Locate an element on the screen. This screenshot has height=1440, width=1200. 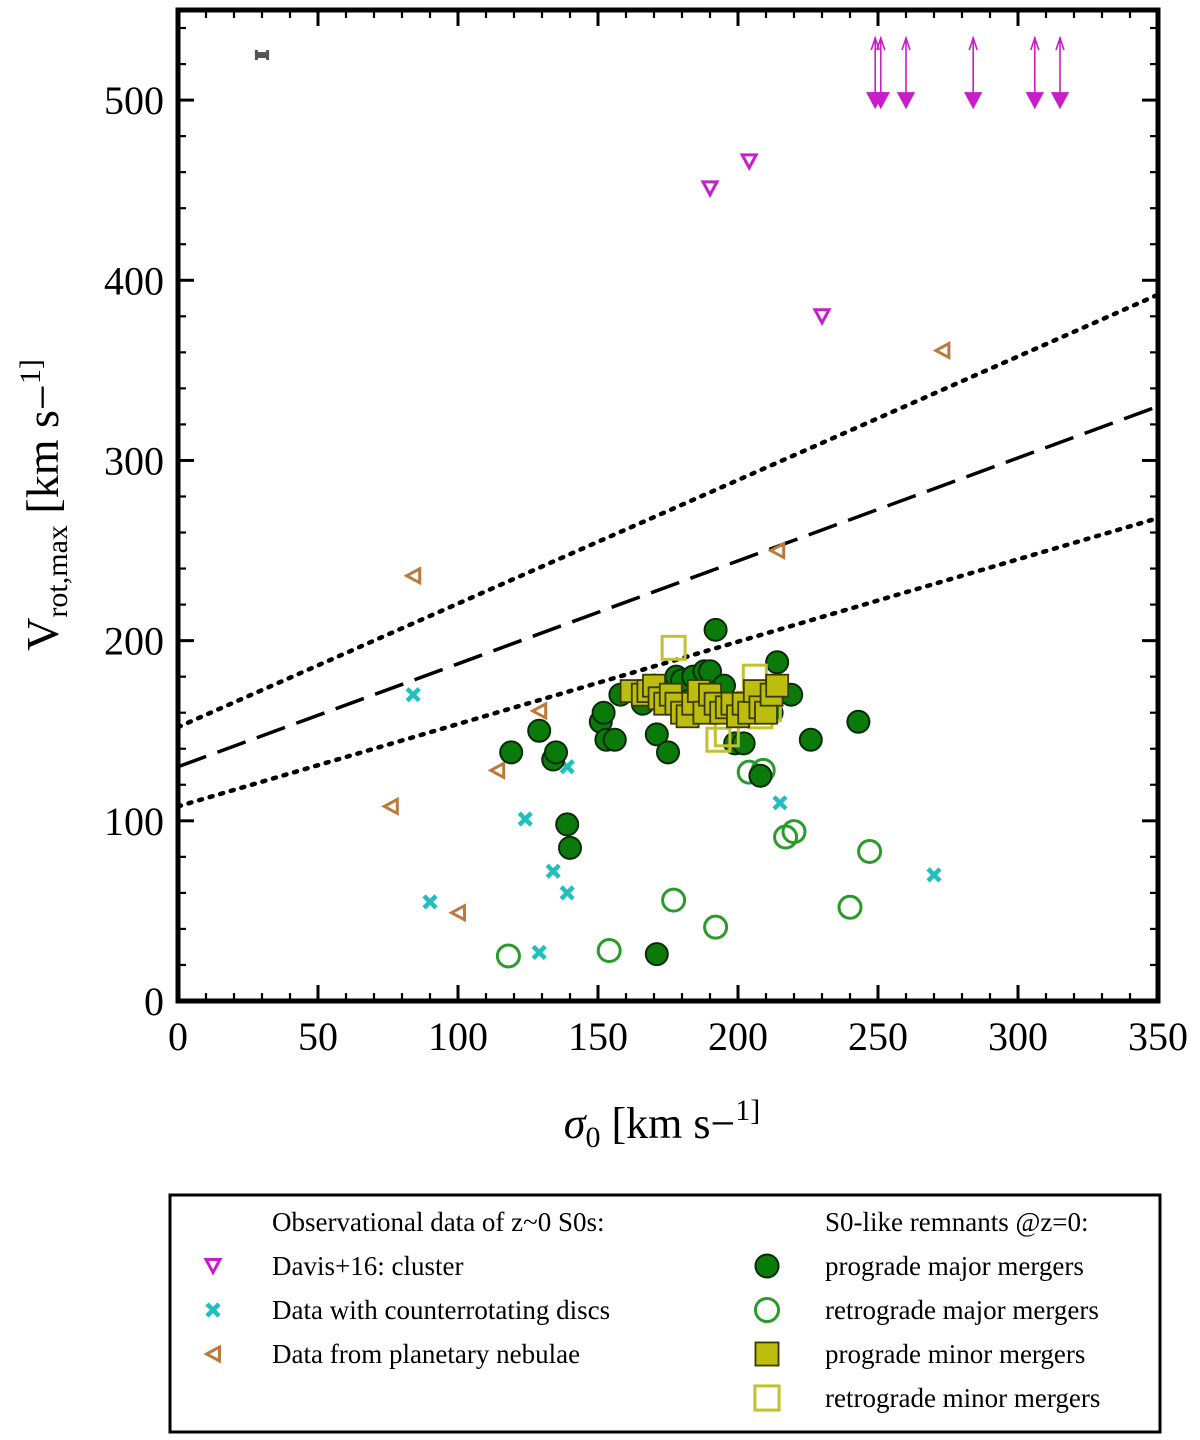
legend-entry: prograde major mergers is located at coordinates (919, 1266).